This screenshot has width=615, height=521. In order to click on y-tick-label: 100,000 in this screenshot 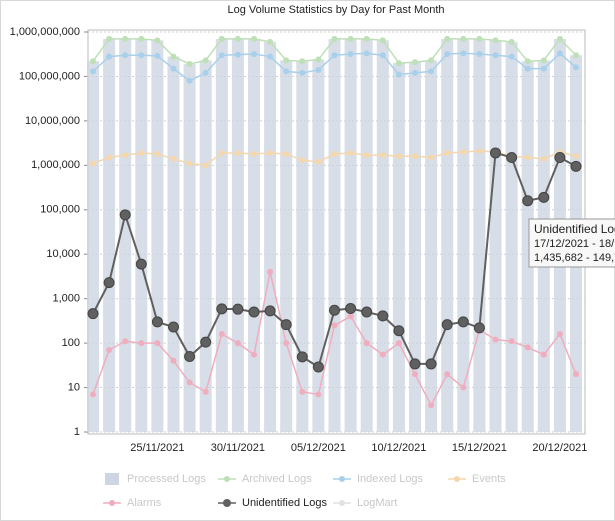, I will do `click(60, 210)`.